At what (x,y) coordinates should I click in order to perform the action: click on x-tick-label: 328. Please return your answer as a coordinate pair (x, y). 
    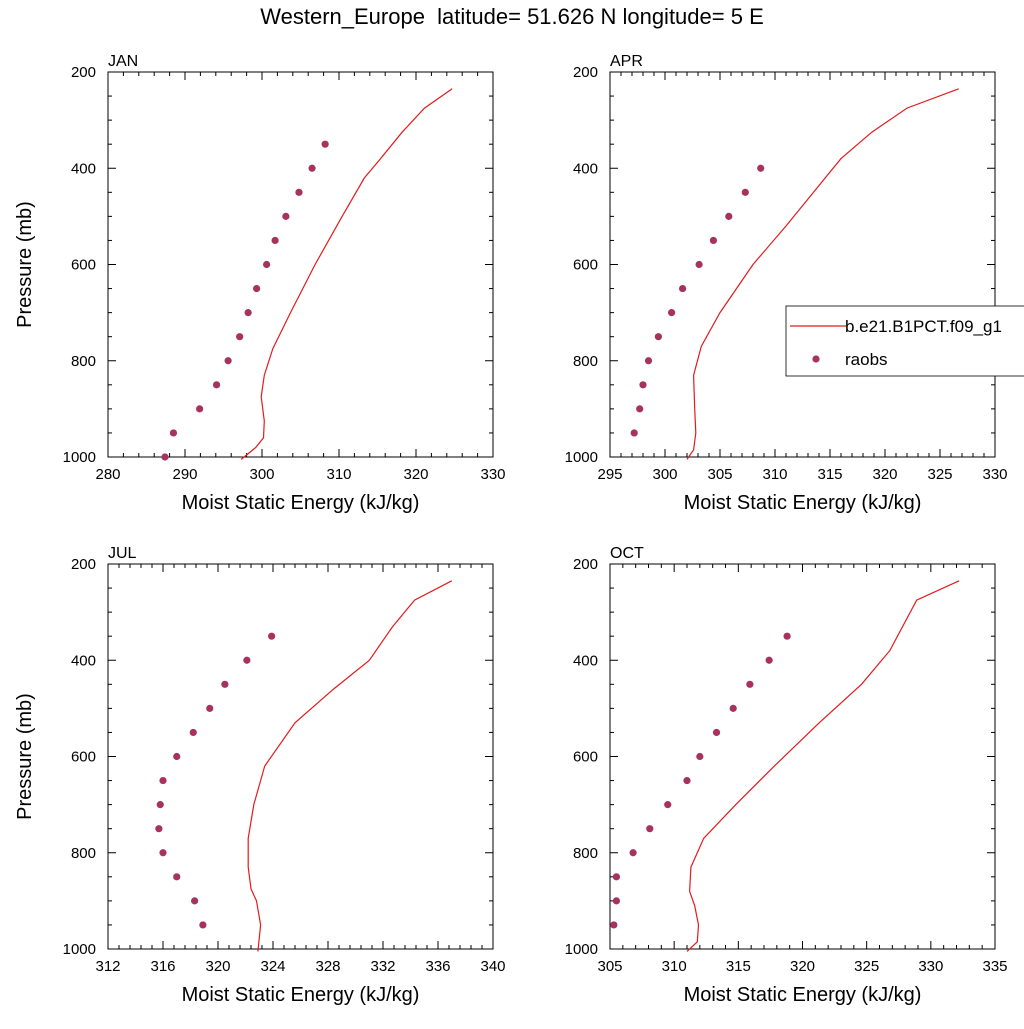
    Looking at the image, I should click on (327, 966).